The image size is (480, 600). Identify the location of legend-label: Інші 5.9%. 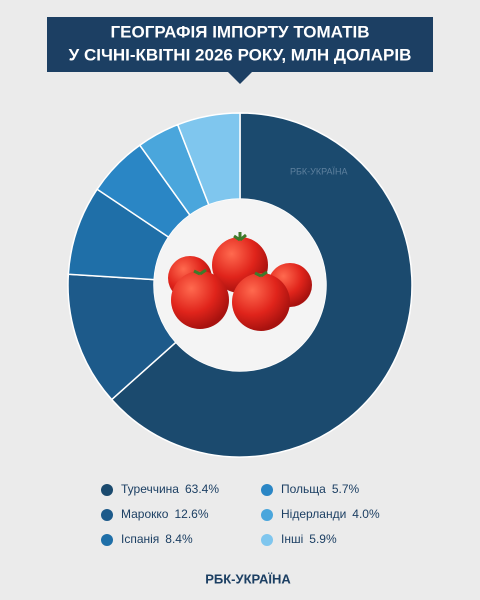
(309, 539).